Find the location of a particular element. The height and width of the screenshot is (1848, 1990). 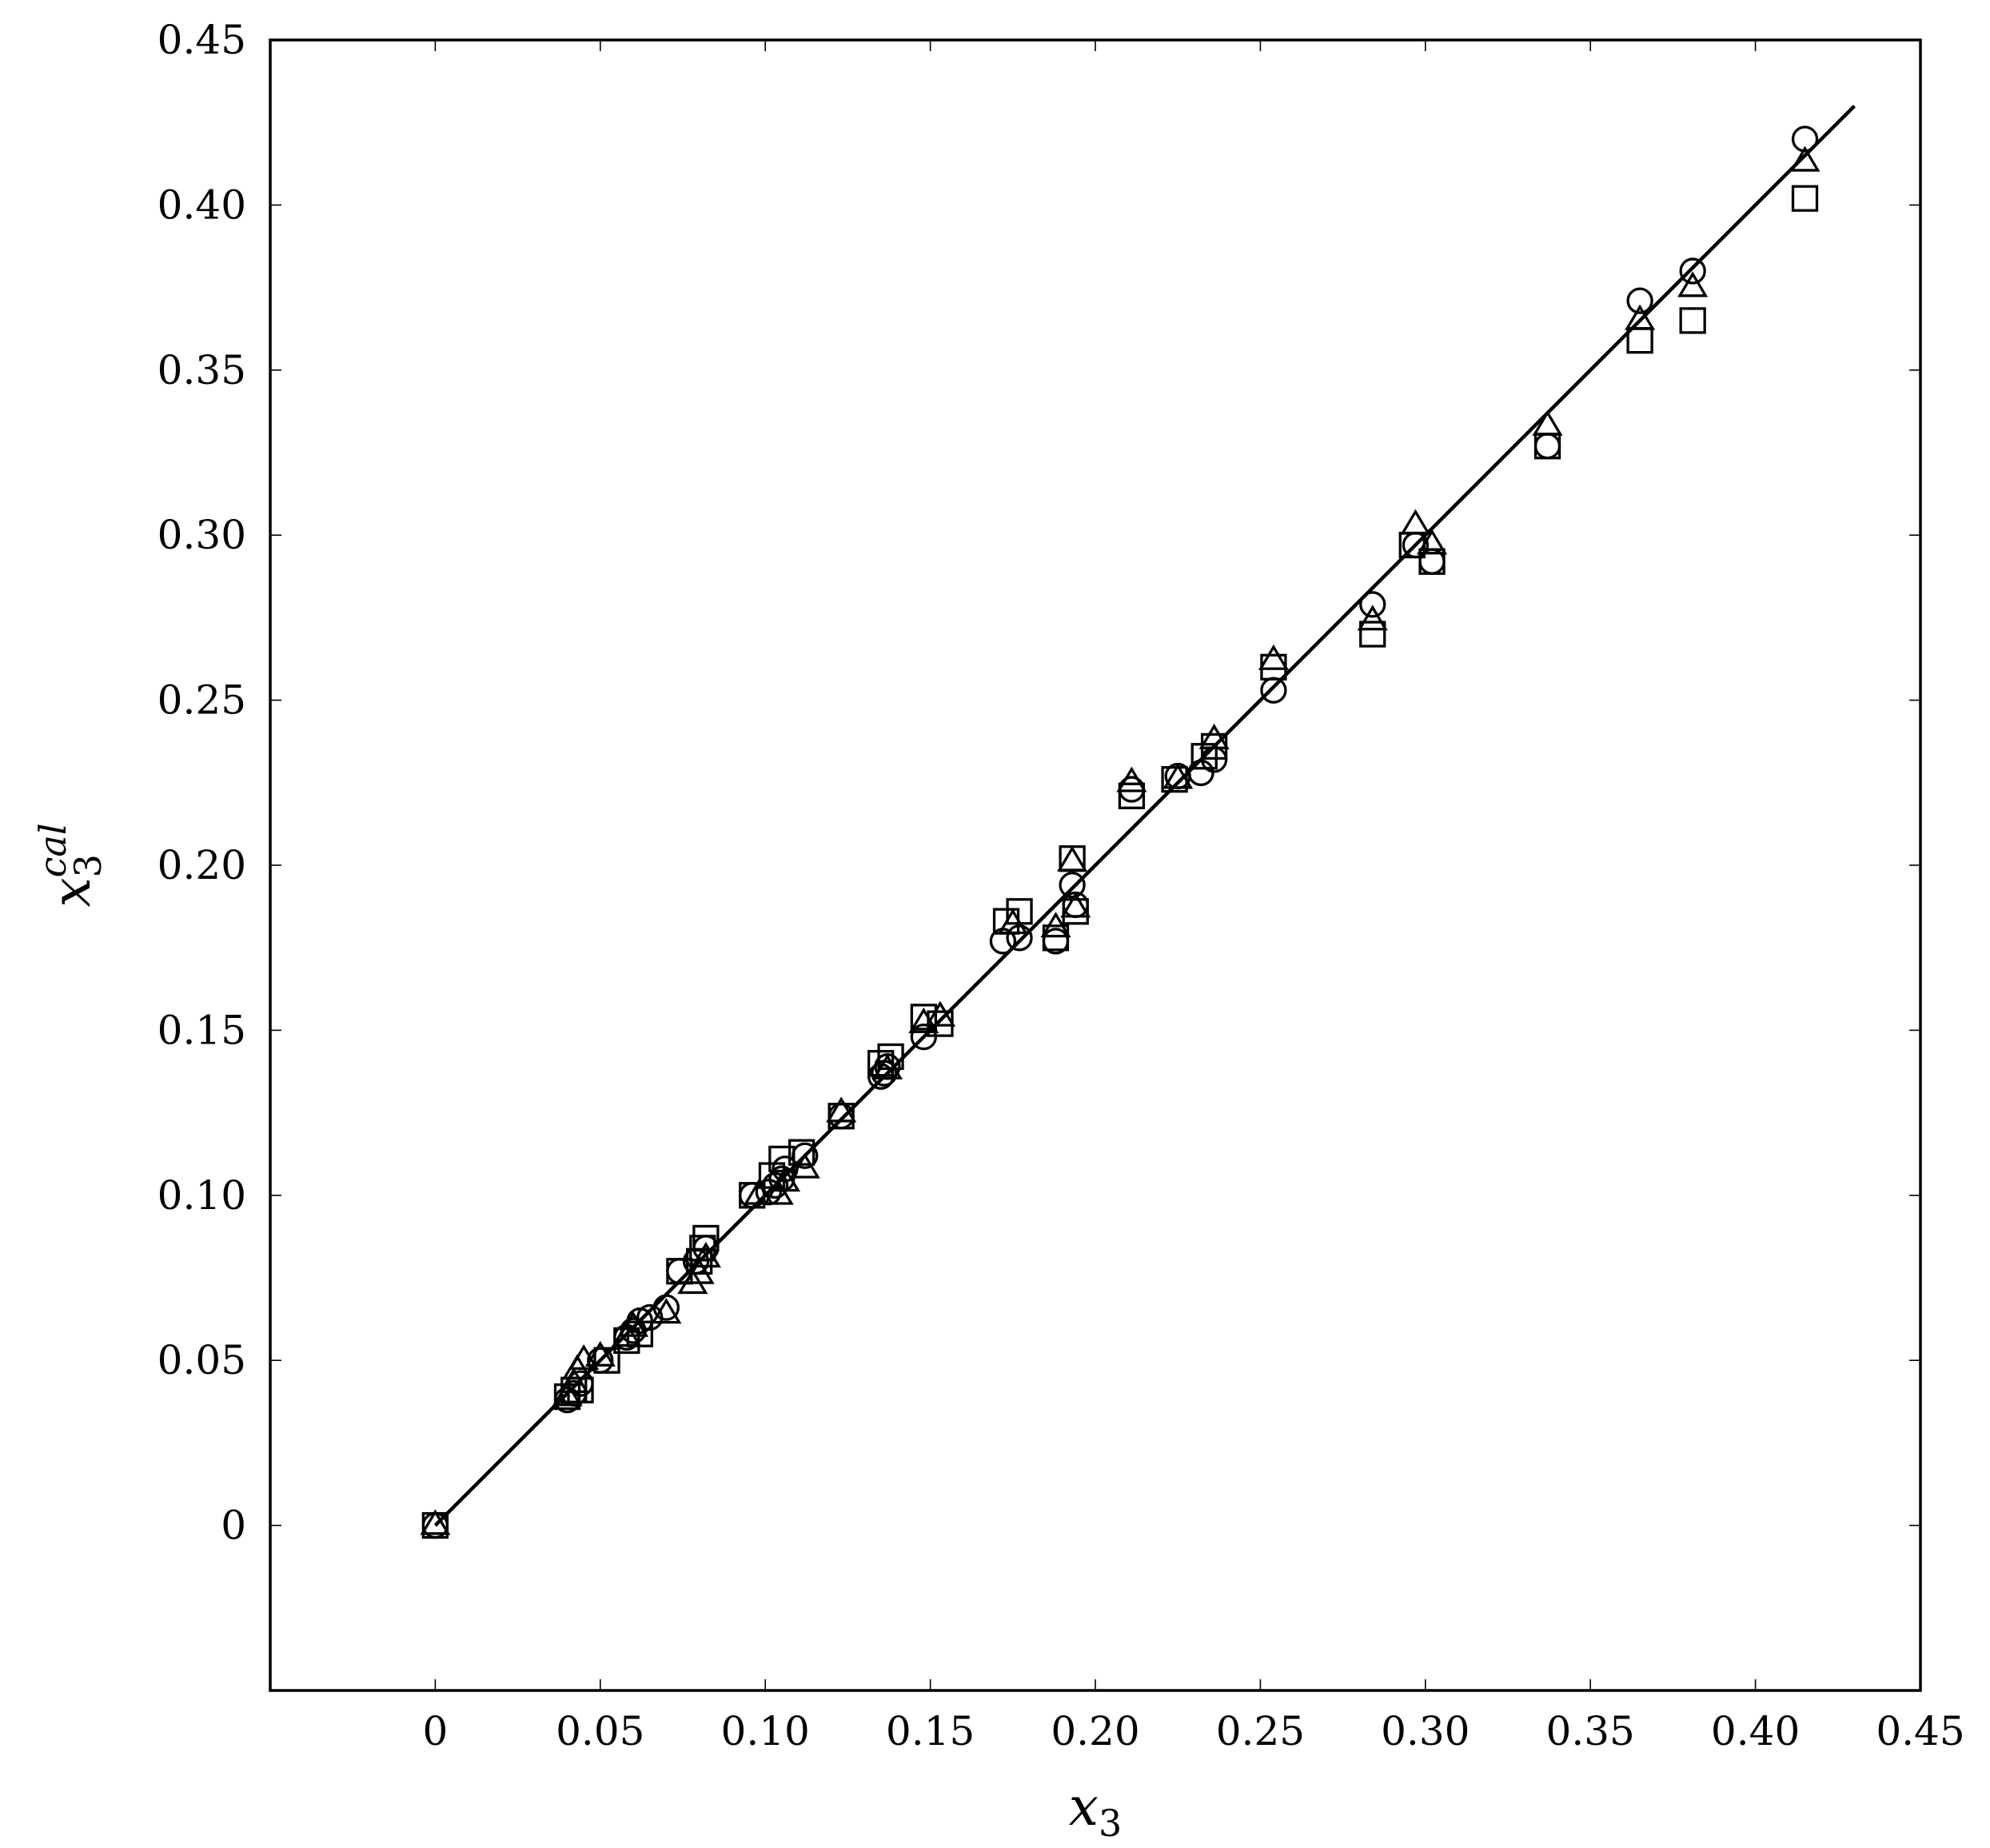

y-tick-label: 0.30 is located at coordinates (202, 535).